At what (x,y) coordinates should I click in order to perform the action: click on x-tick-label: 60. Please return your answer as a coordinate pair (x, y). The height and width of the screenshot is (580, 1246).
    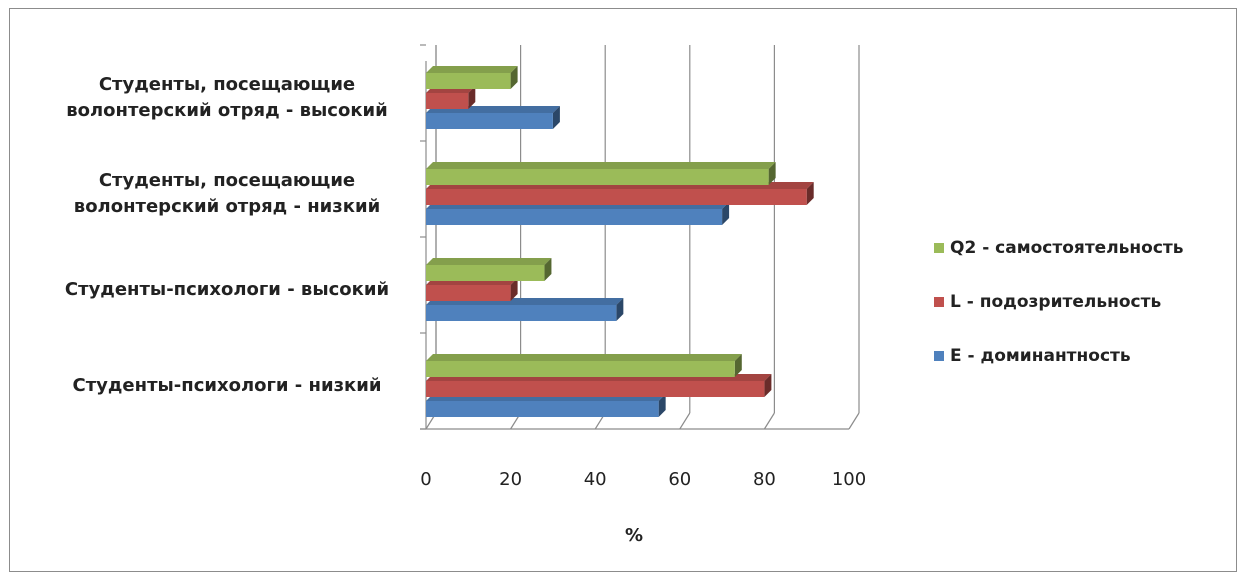
    Looking at the image, I should click on (679, 479).